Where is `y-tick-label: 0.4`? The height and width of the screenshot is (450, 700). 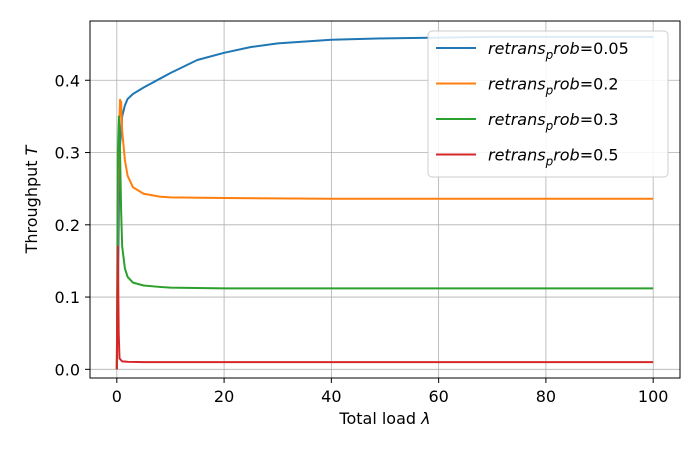
y-tick-label: 0.4 is located at coordinates (67, 80).